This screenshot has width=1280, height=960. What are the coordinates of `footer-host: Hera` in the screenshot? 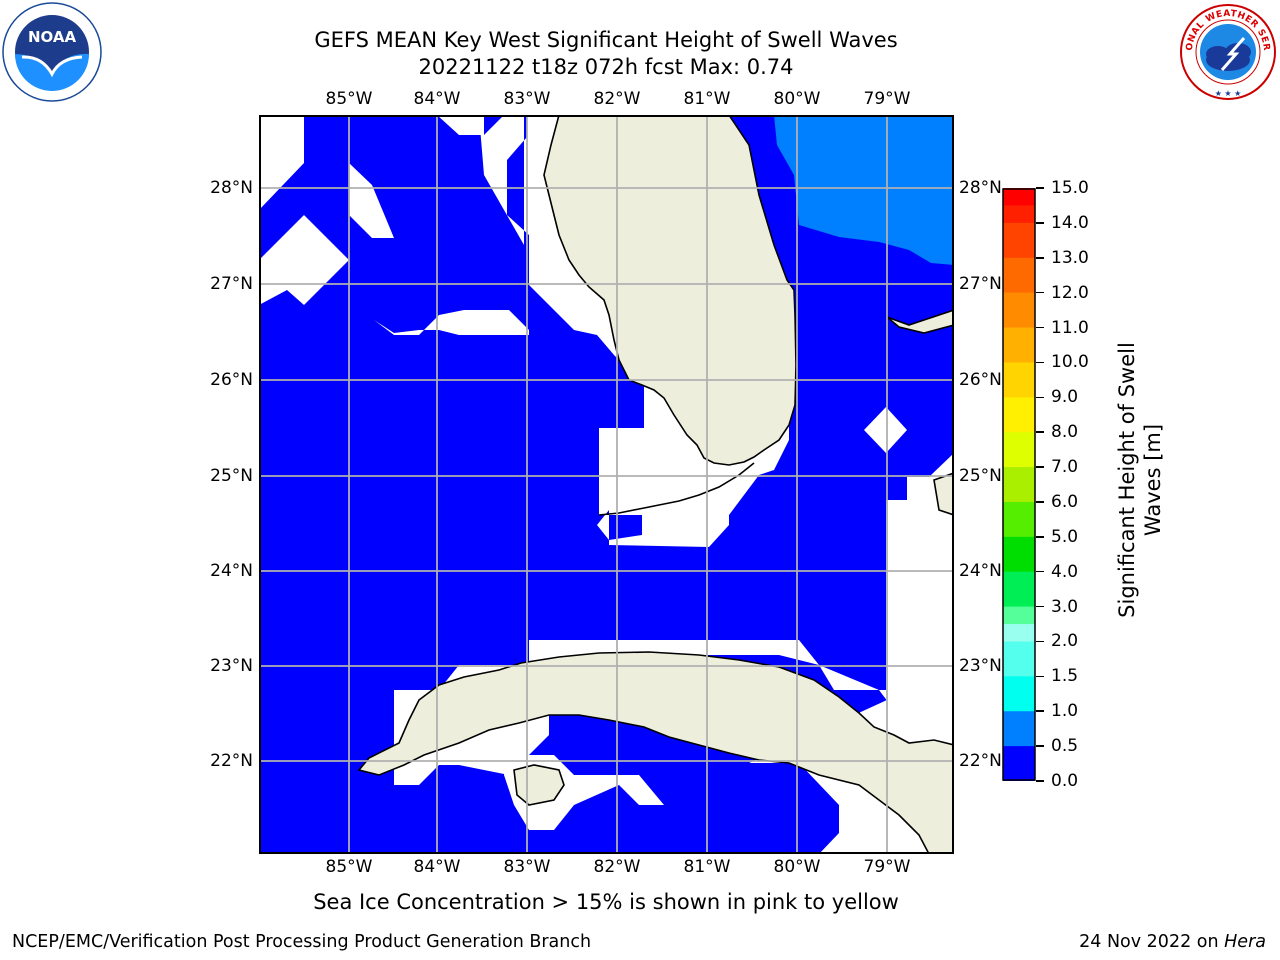 It's located at (1245, 942).